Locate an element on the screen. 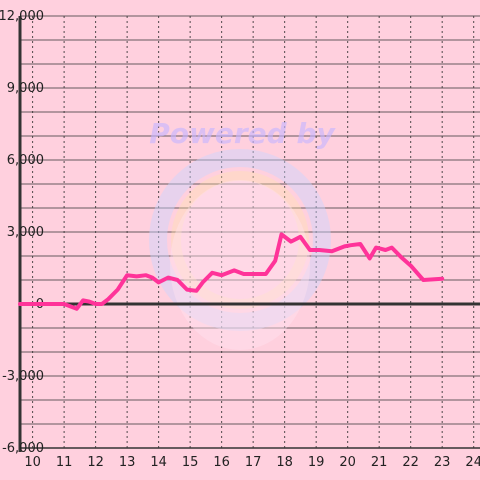  x-tick-label: 21 is located at coordinates (379, 462).